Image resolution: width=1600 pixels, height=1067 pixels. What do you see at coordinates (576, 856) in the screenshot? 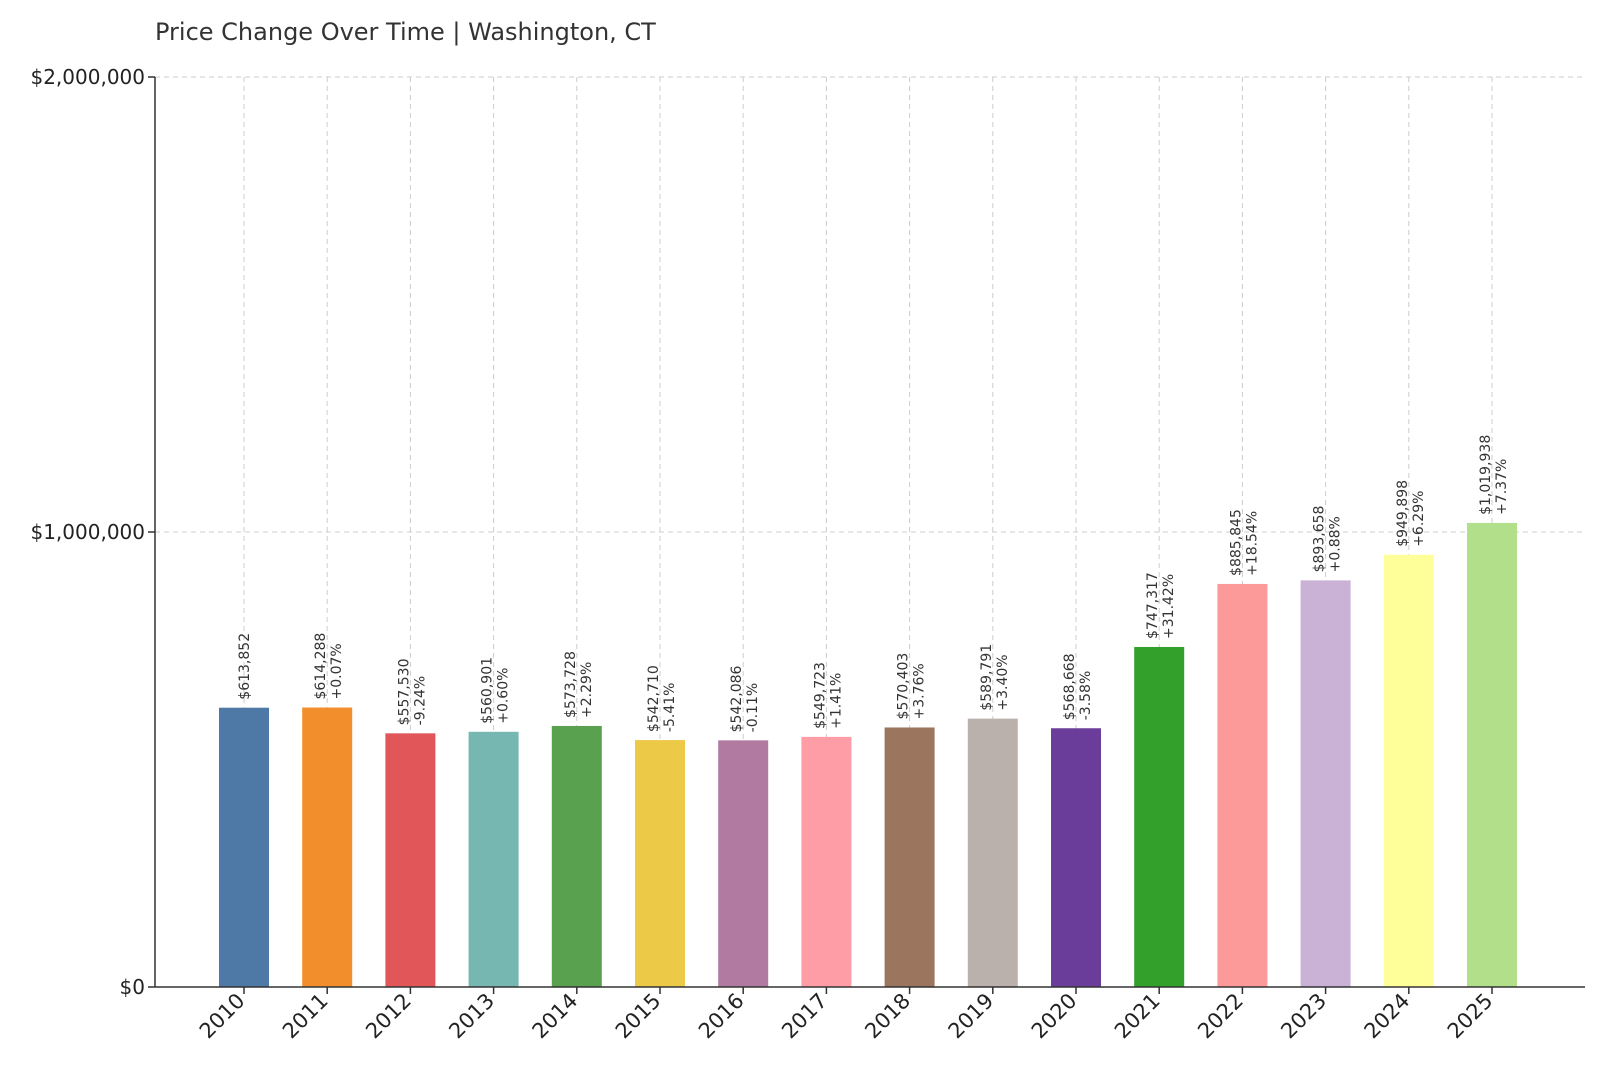
I see `bar-2014` at bounding box center [576, 856].